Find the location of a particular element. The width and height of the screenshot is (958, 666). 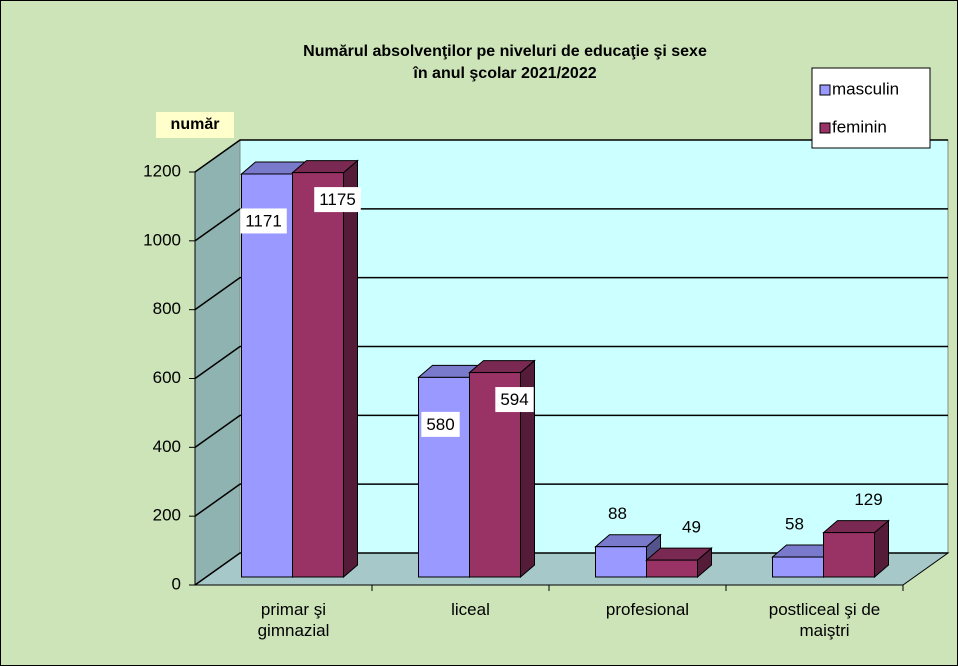

y-tick-label: 1000 is located at coordinates (162, 239).